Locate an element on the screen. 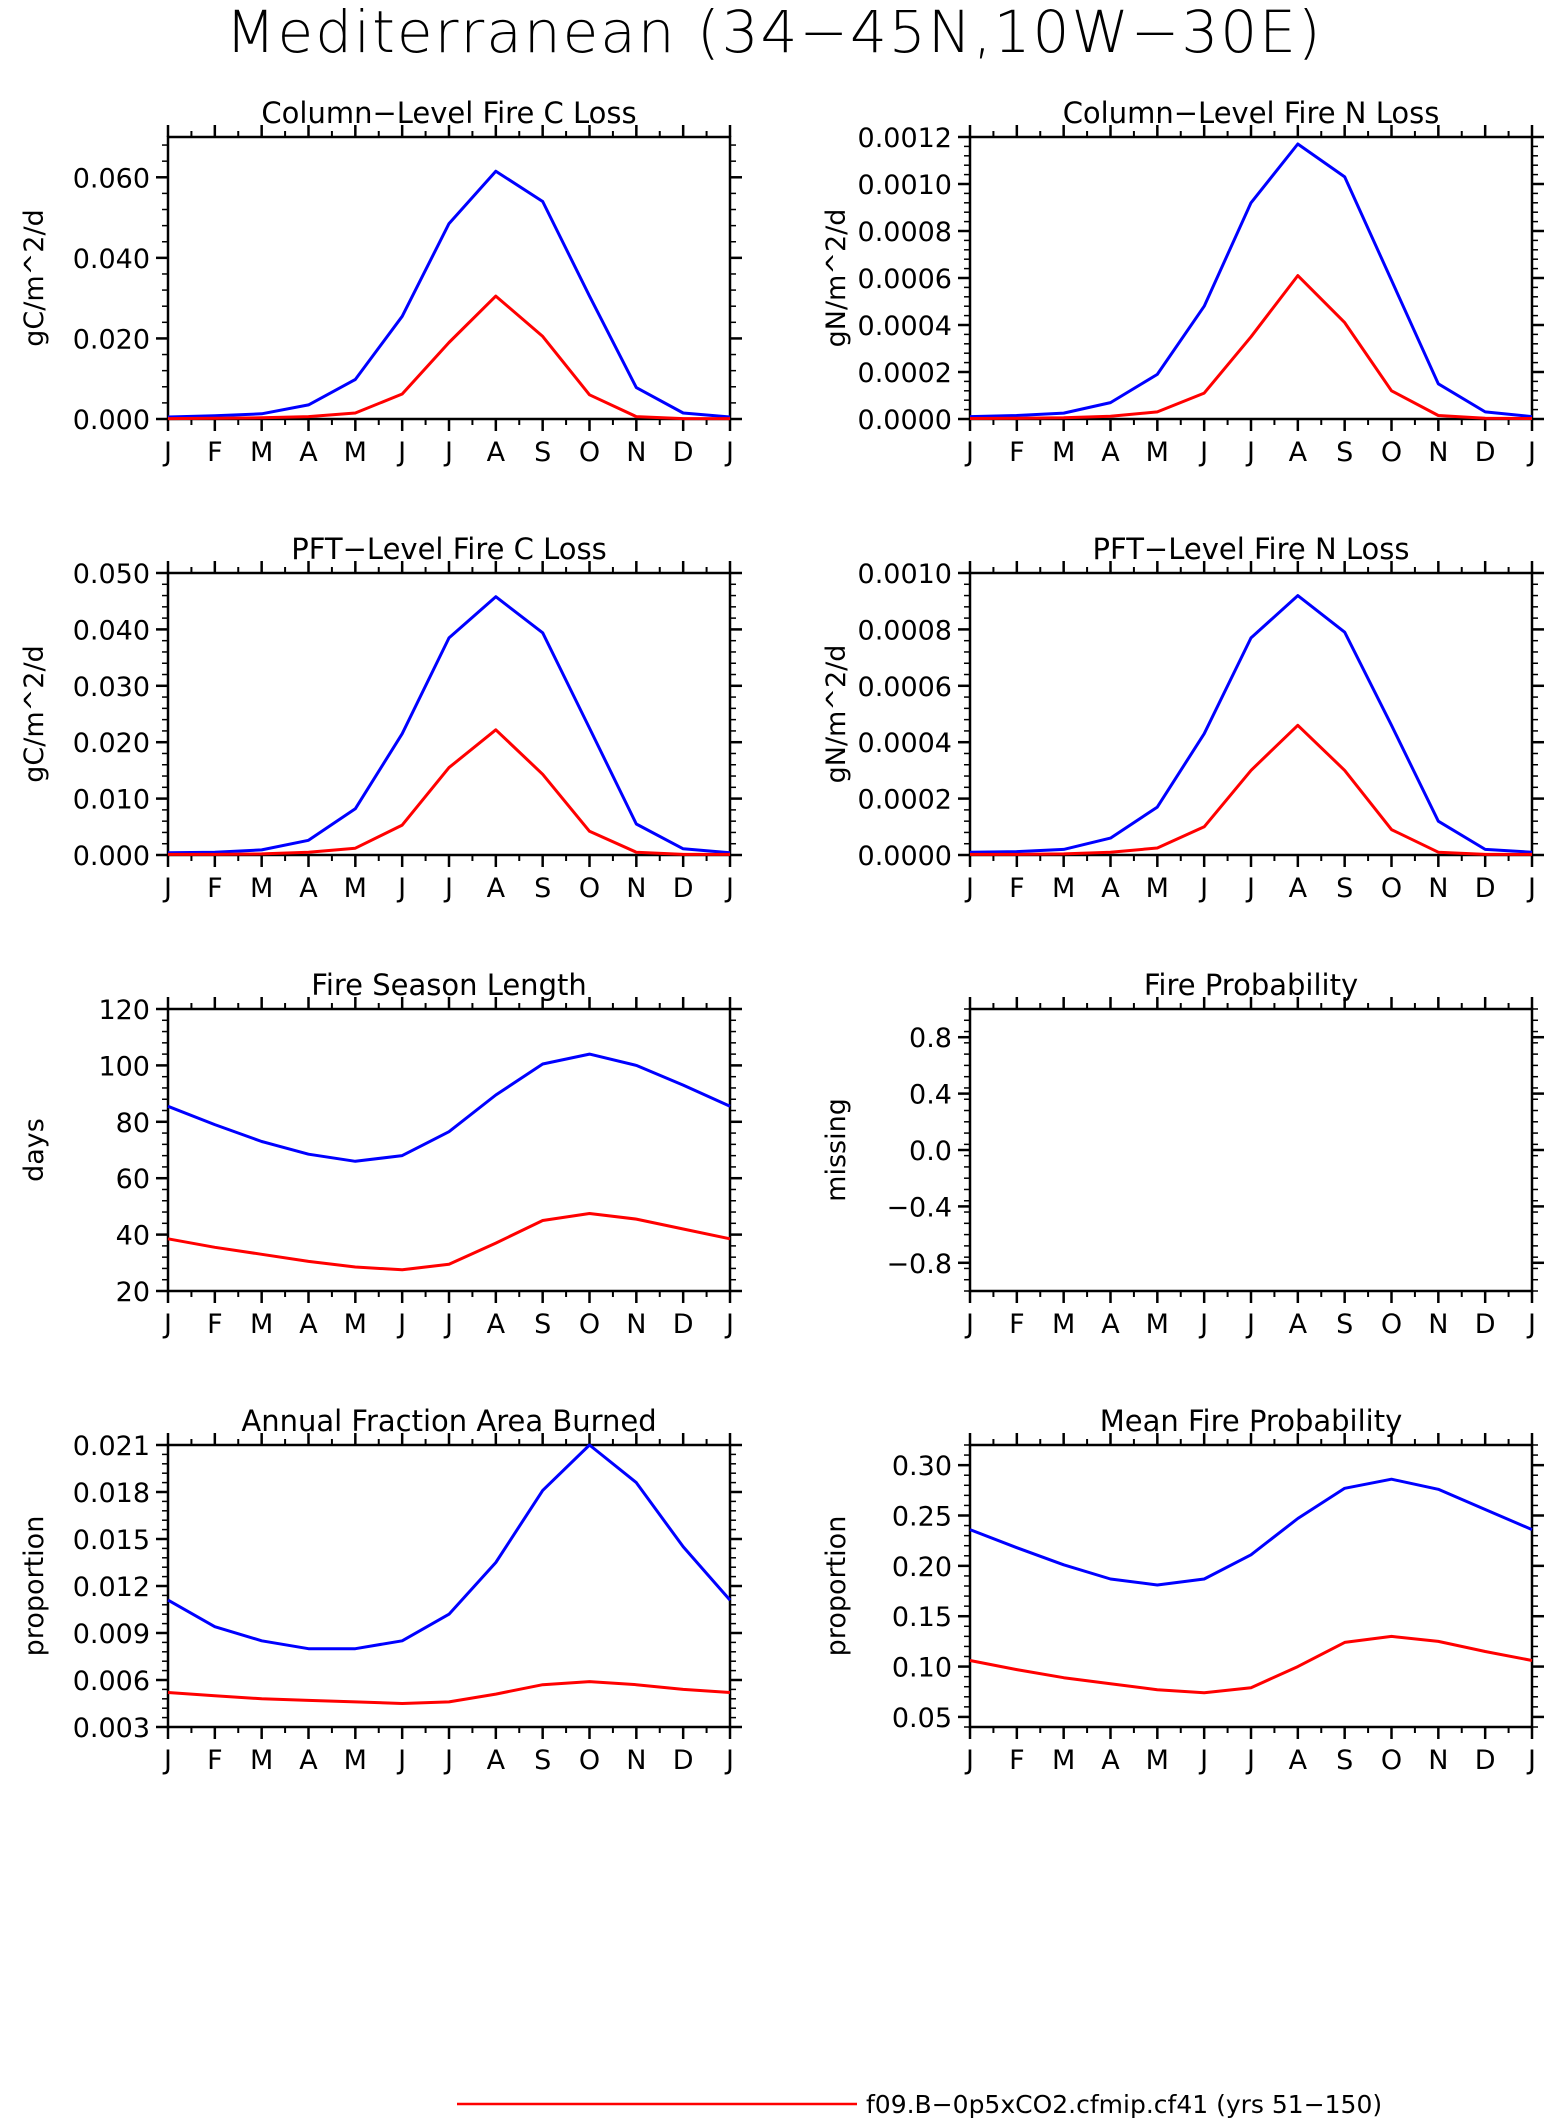 The height and width of the screenshot is (2119, 1549). legend: f09.B−0p5xCO2.cfmip.cf41 (yrs 51−150) is located at coordinates (919, 2104).